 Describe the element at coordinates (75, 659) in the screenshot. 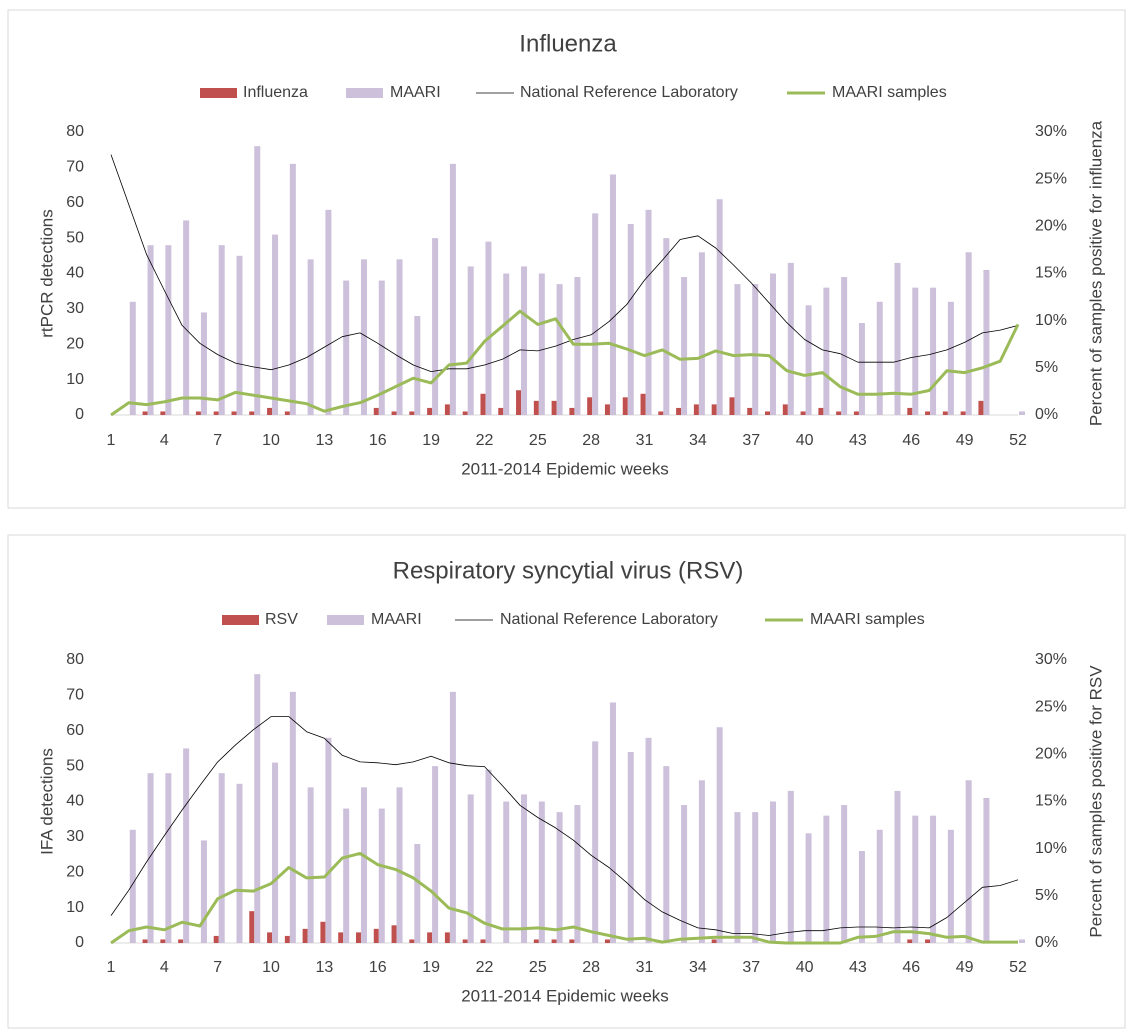

I see `y-tick-label: 80` at that location.